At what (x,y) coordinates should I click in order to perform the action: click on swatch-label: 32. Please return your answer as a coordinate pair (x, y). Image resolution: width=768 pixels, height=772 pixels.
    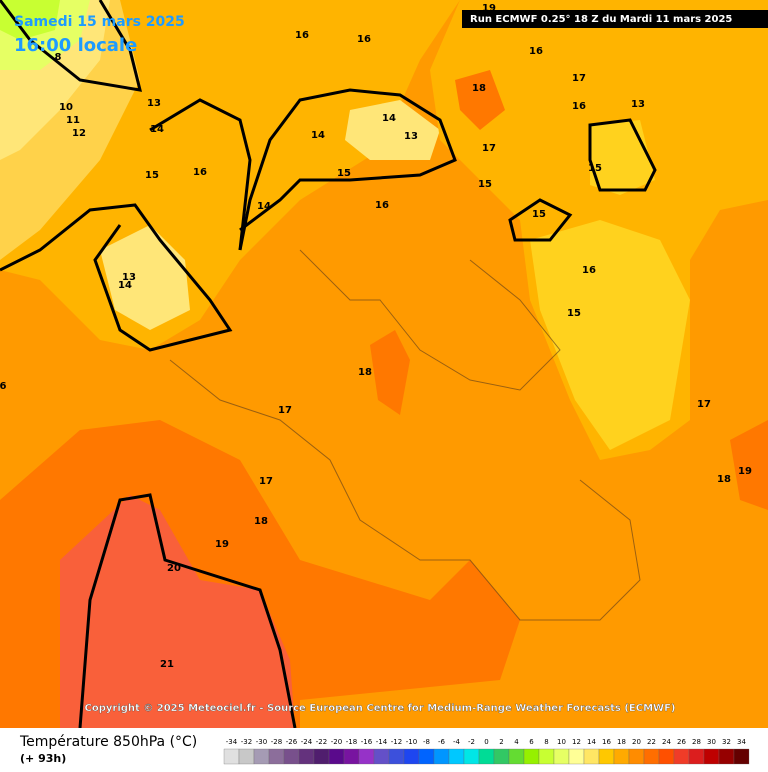
    Looking at the image, I should click on (726, 742).